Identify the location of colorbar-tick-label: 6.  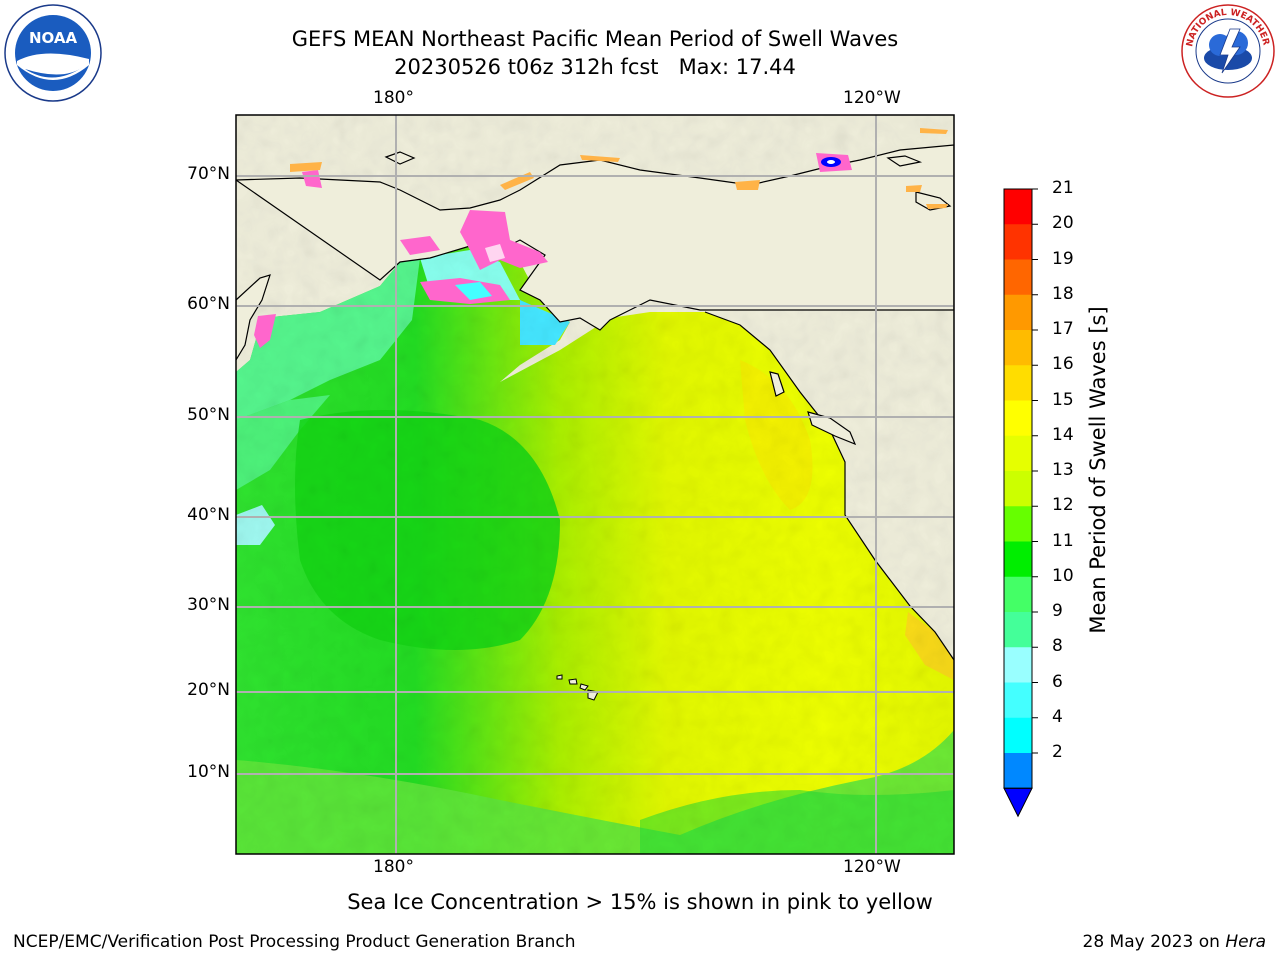
(1057, 681).